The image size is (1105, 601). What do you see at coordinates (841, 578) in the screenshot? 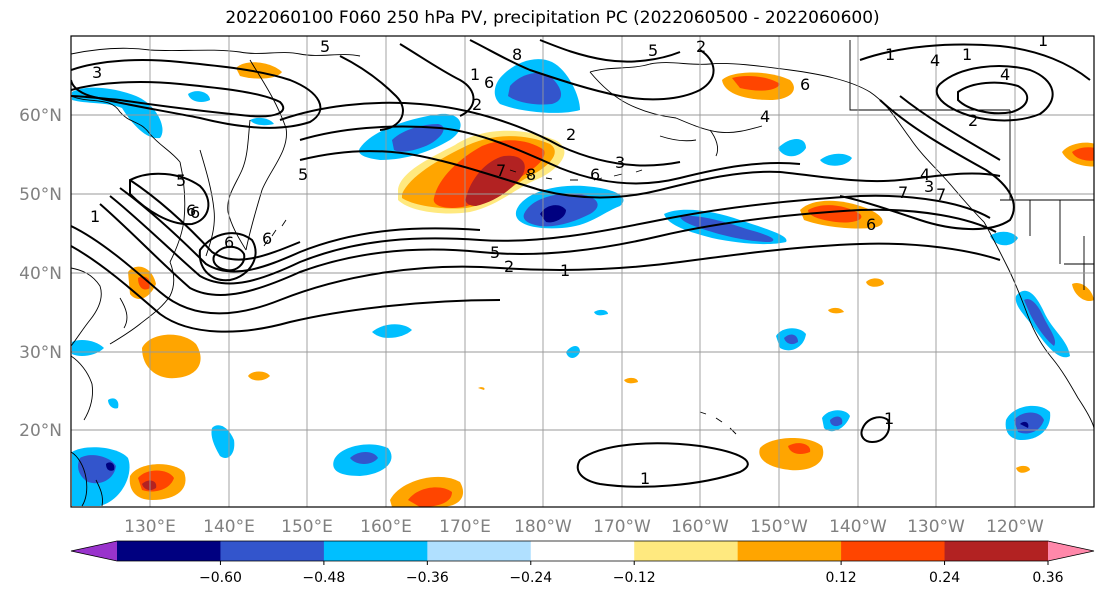
I see `colorbar-tick-label: 0.12` at bounding box center [841, 578].